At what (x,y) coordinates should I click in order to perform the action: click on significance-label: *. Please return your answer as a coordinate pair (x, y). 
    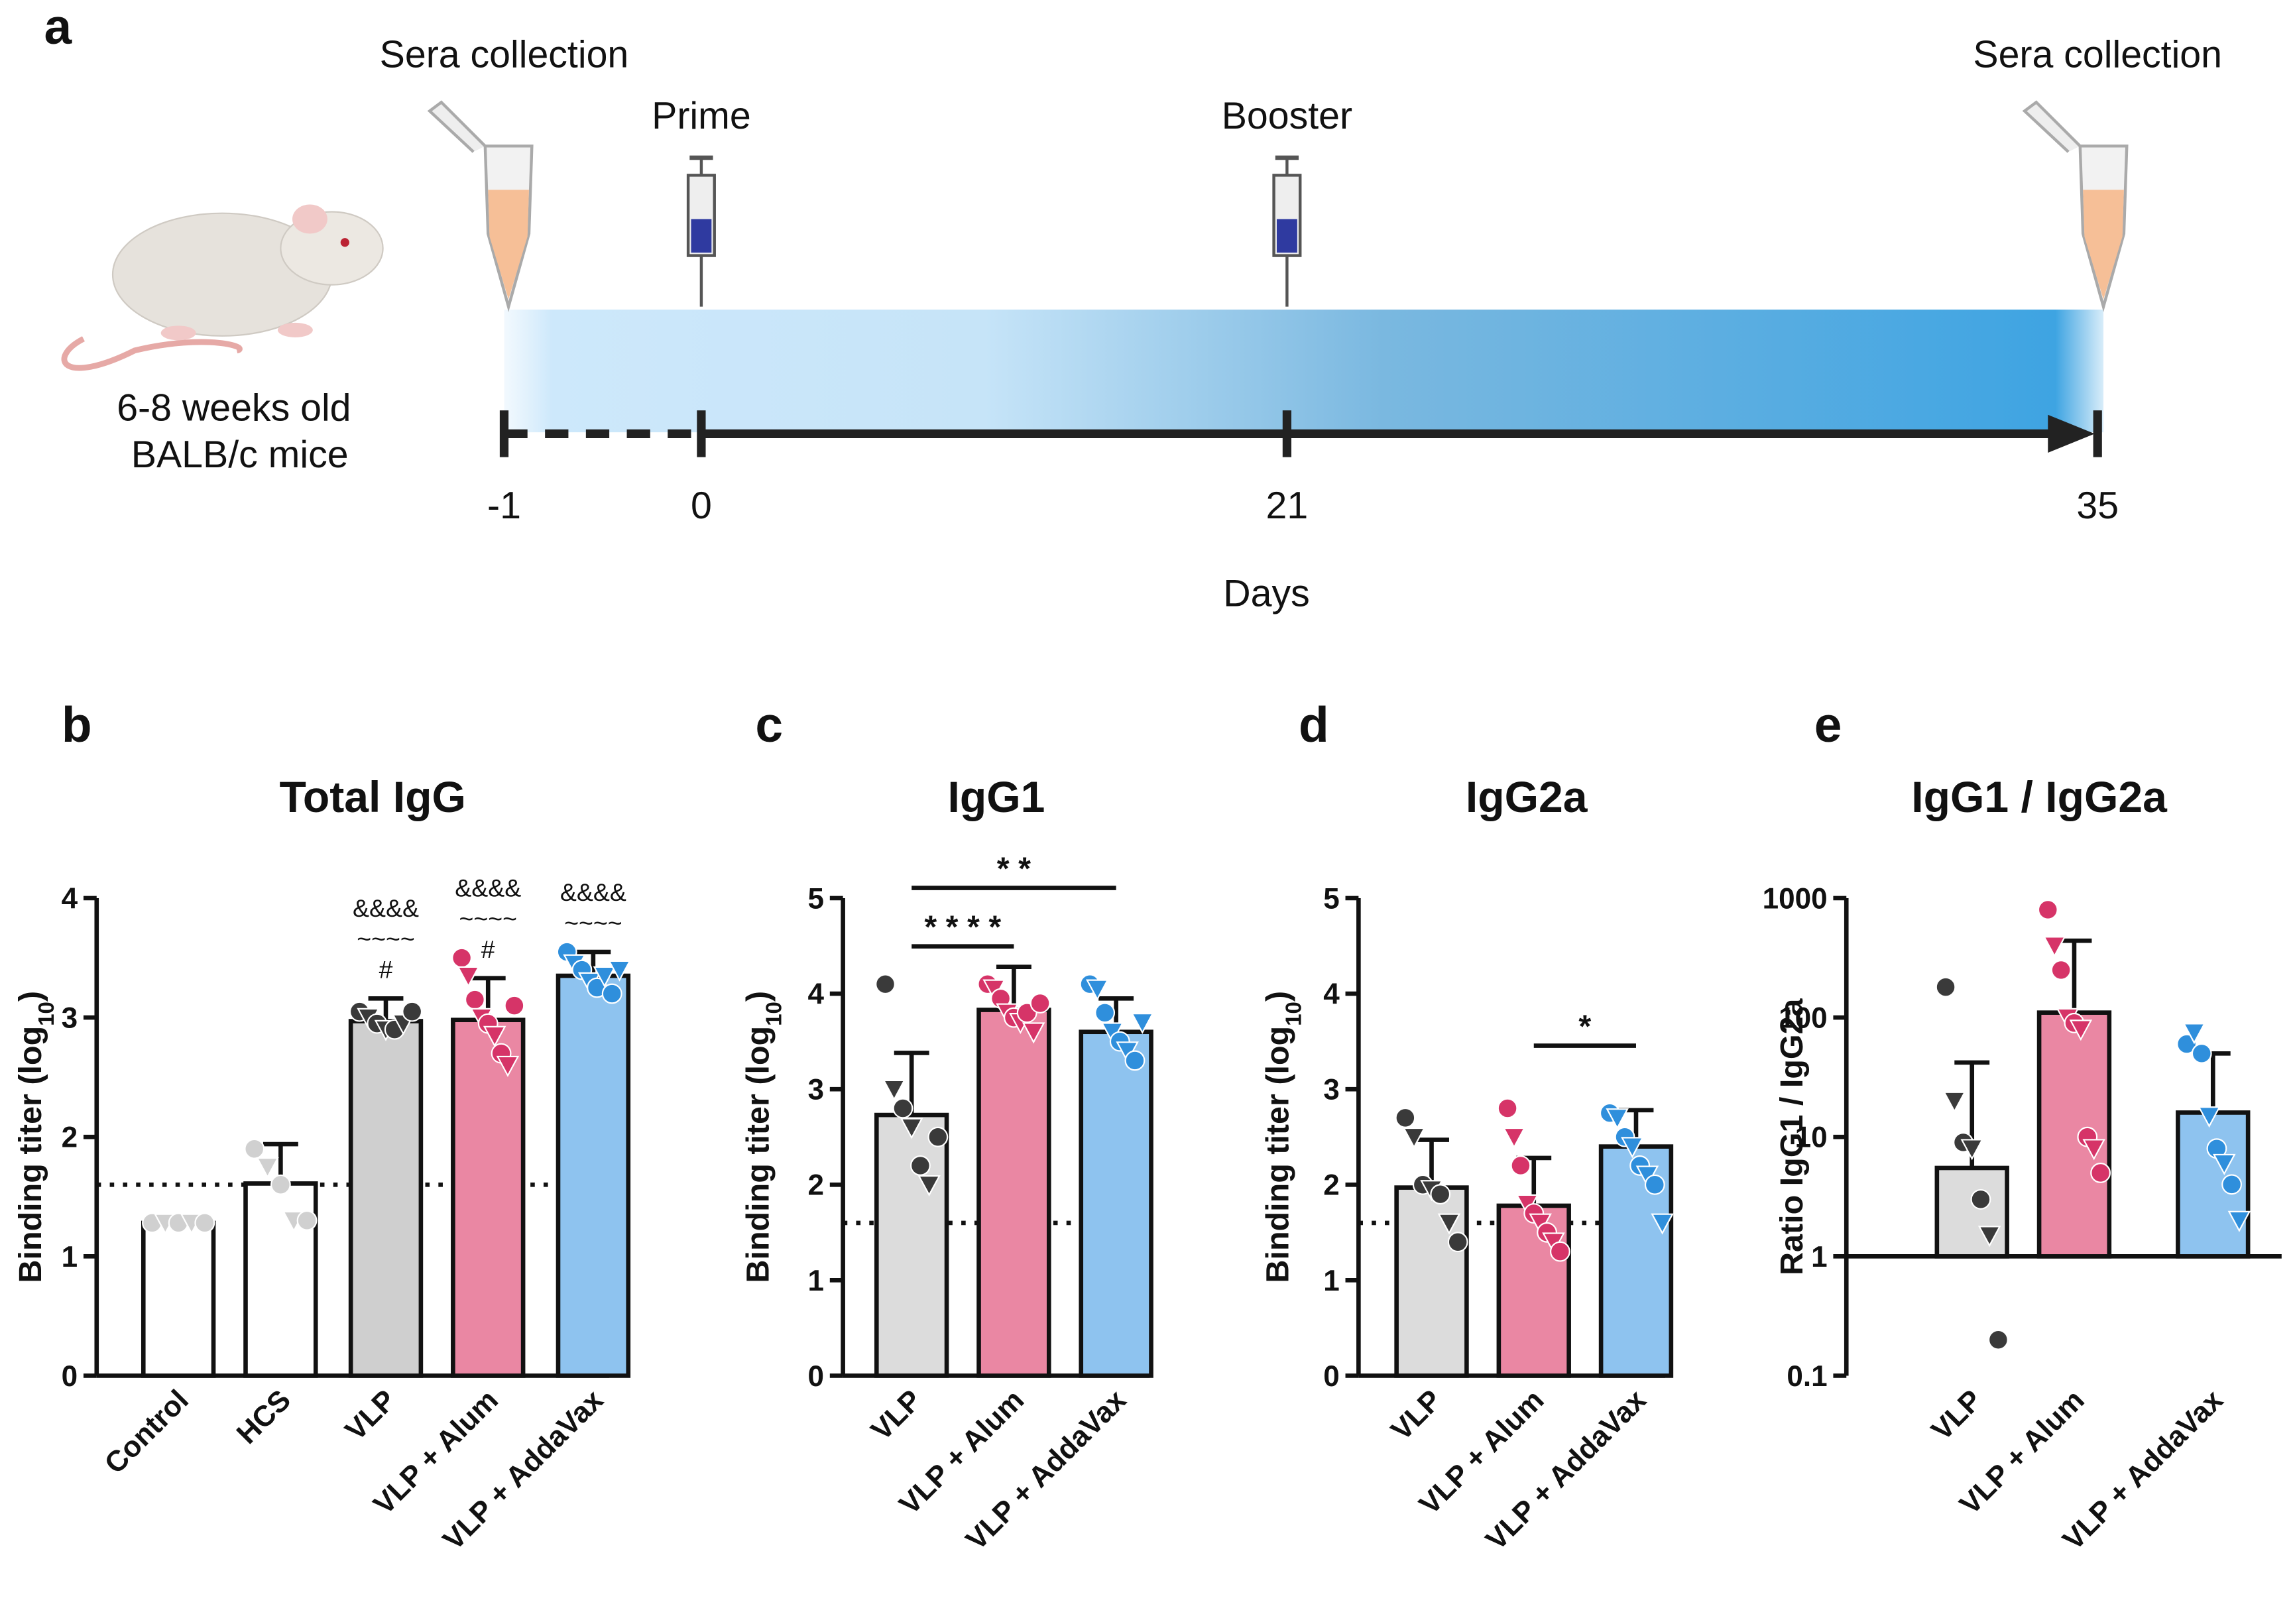
    Looking at the image, I should click on (1584, 1026).